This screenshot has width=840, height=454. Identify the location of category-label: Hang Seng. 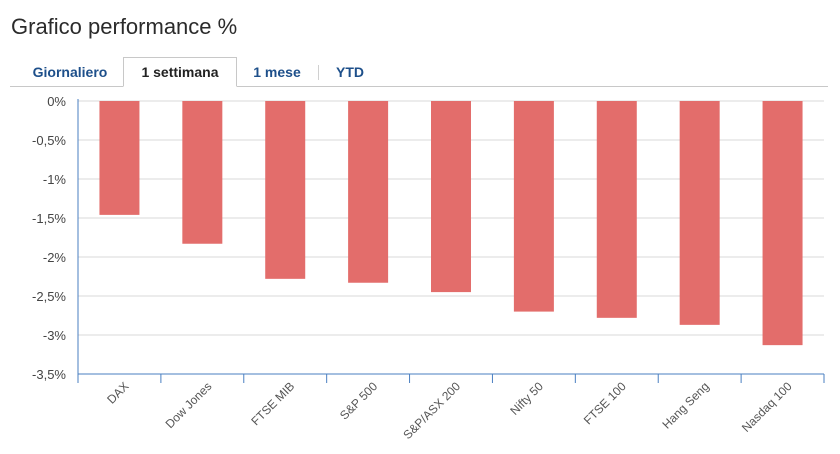
(685, 405).